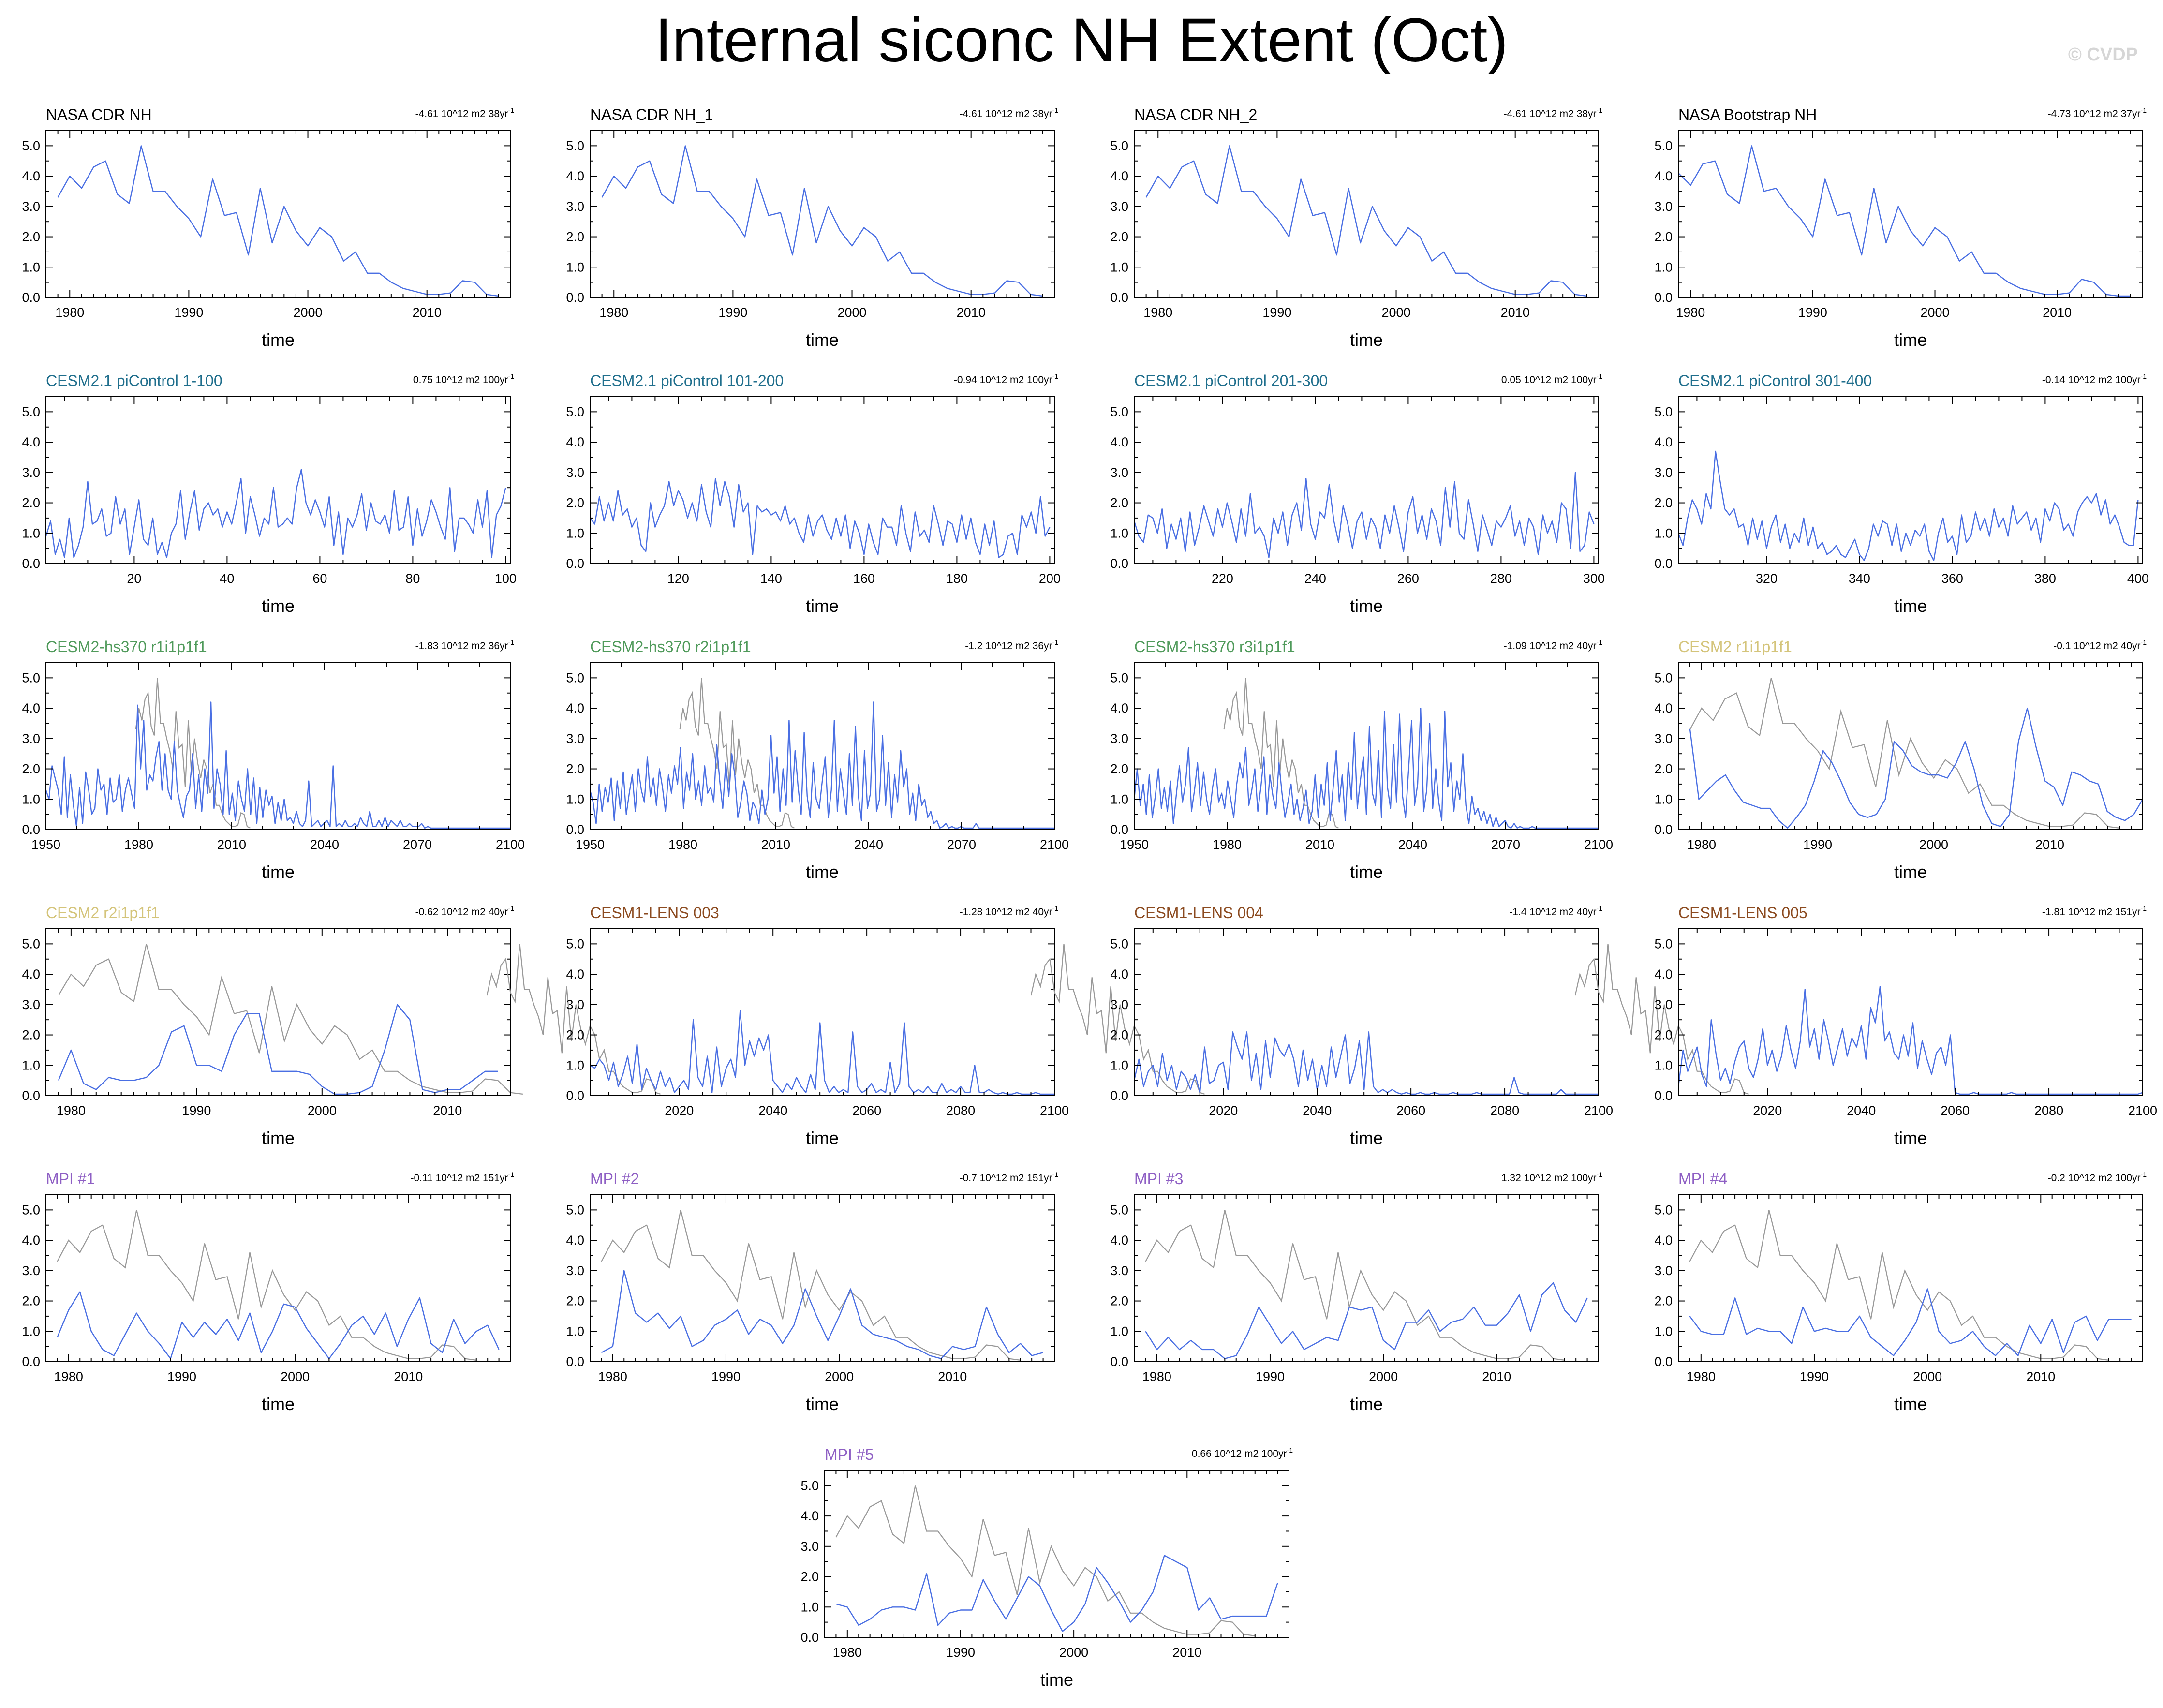 The height and width of the screenshot is (1708, 2163). I want to click on trend-value: -1.09 10^12 m2 40yr, so click(1551, 646).